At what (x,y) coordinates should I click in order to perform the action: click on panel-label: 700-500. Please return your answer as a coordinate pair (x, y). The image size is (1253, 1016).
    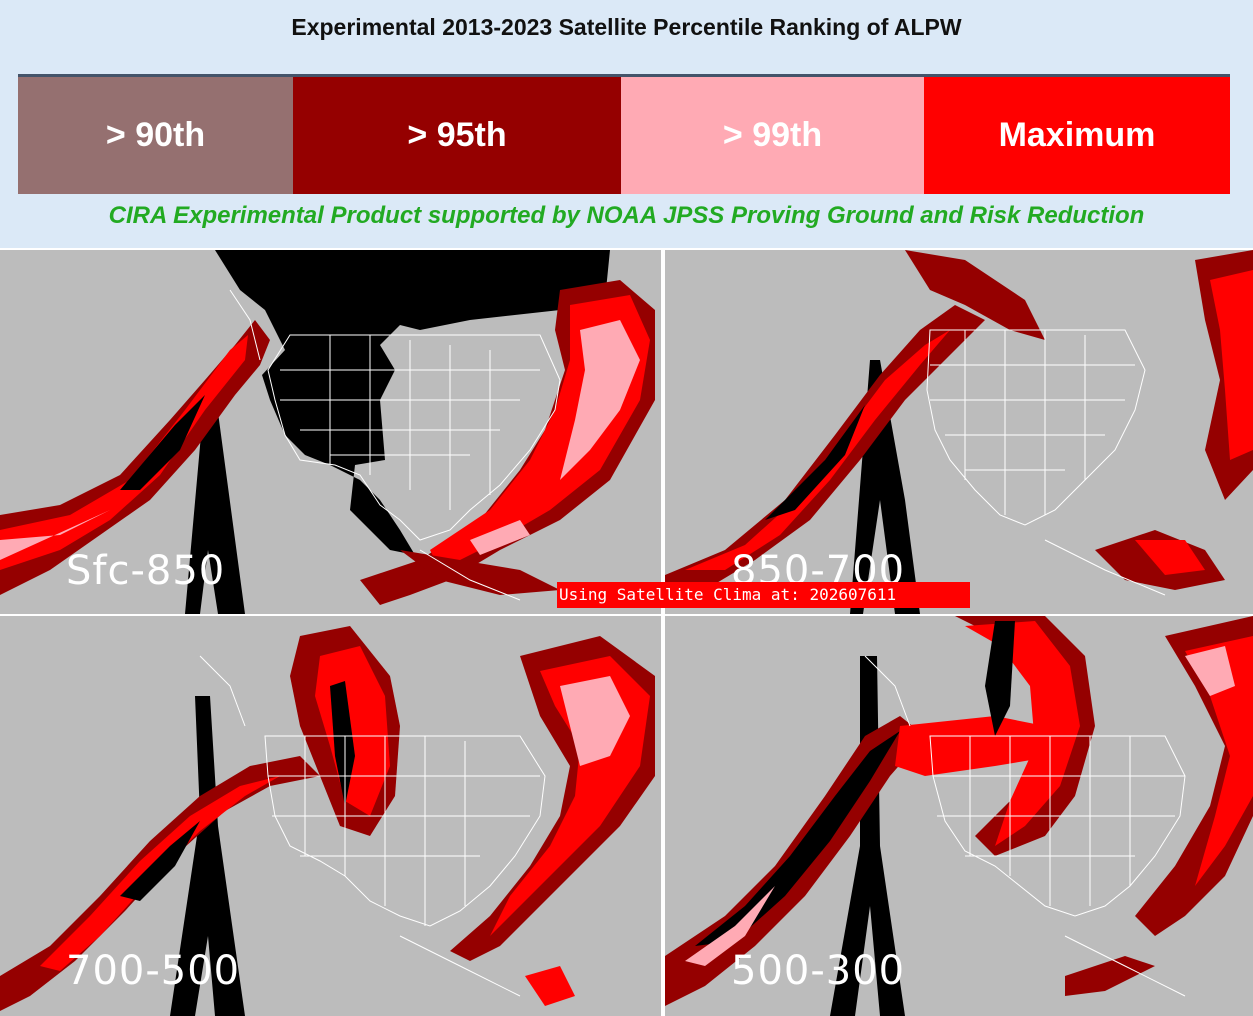
    Looking at the image, I should click on (153, 971).